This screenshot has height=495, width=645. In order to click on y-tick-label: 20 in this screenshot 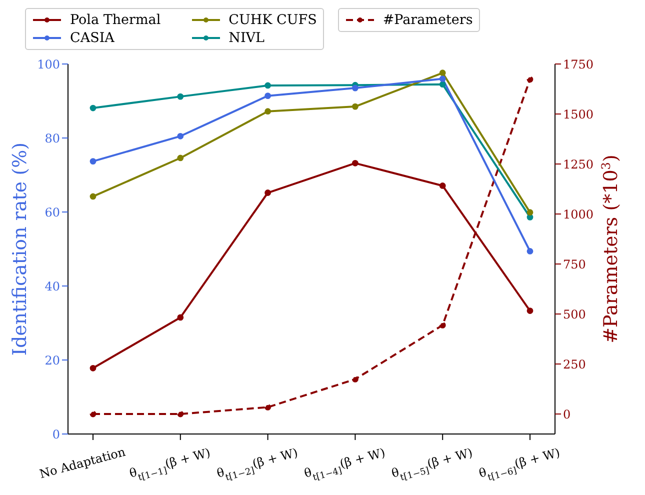, I will do `click(52, 360)`.